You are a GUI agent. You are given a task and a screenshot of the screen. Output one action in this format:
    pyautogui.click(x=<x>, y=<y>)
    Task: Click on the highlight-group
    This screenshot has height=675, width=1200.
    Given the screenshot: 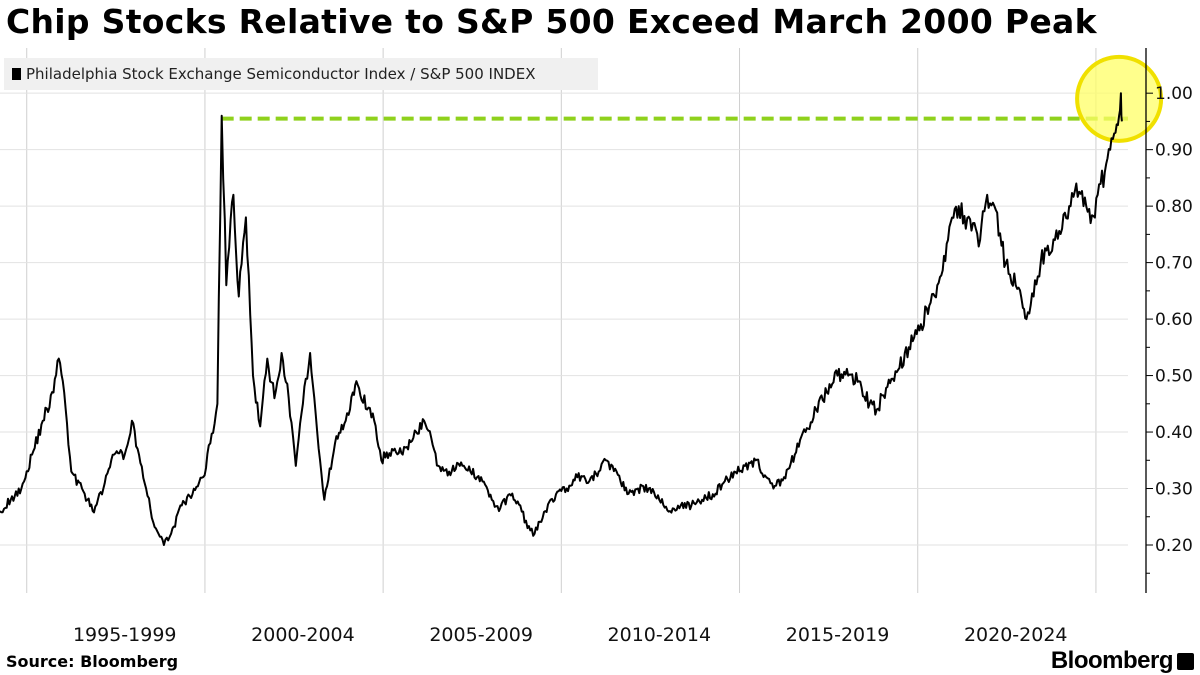 What is the action you would take?
    pyautogui.click(x=1119, y=98)
    